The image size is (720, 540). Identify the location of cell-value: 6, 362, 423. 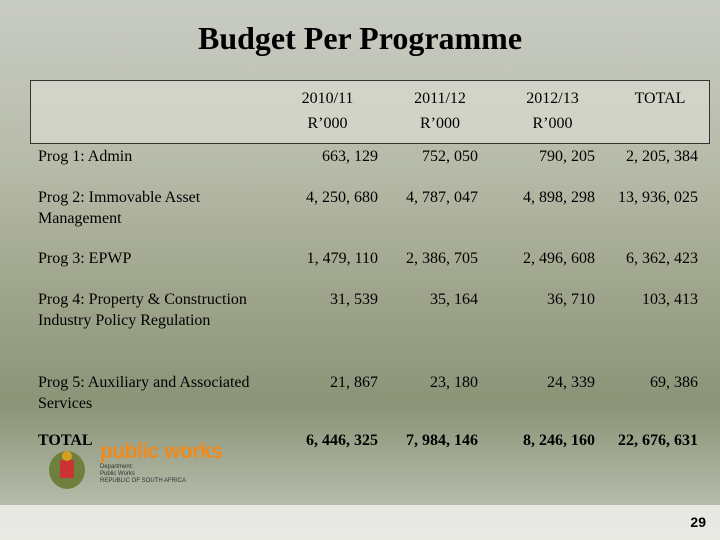
(662, 258).